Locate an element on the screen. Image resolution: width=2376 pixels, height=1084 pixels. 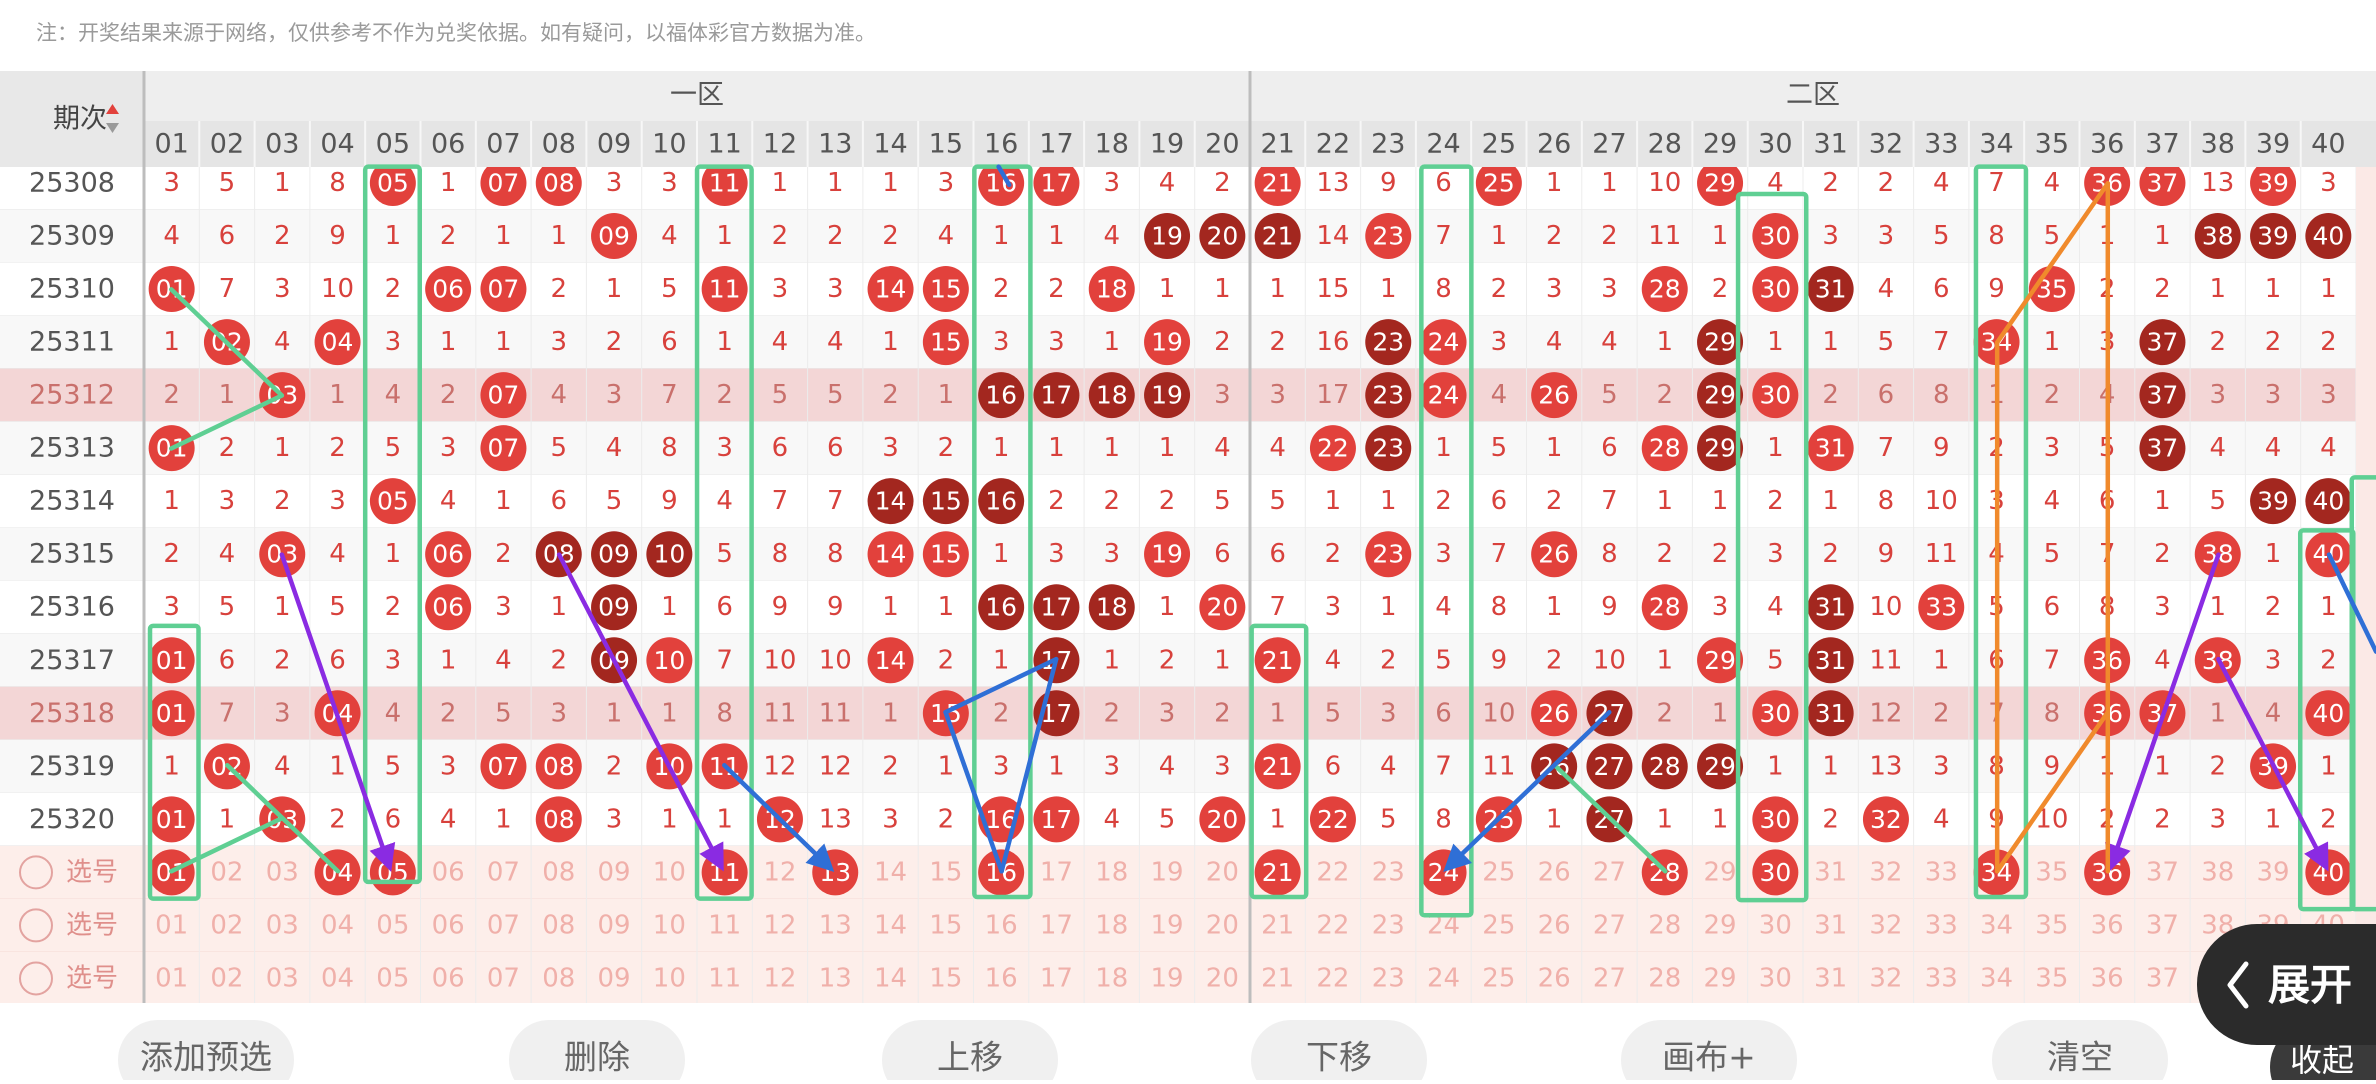
column-label: 36 is located at coordinates (2107, 144).